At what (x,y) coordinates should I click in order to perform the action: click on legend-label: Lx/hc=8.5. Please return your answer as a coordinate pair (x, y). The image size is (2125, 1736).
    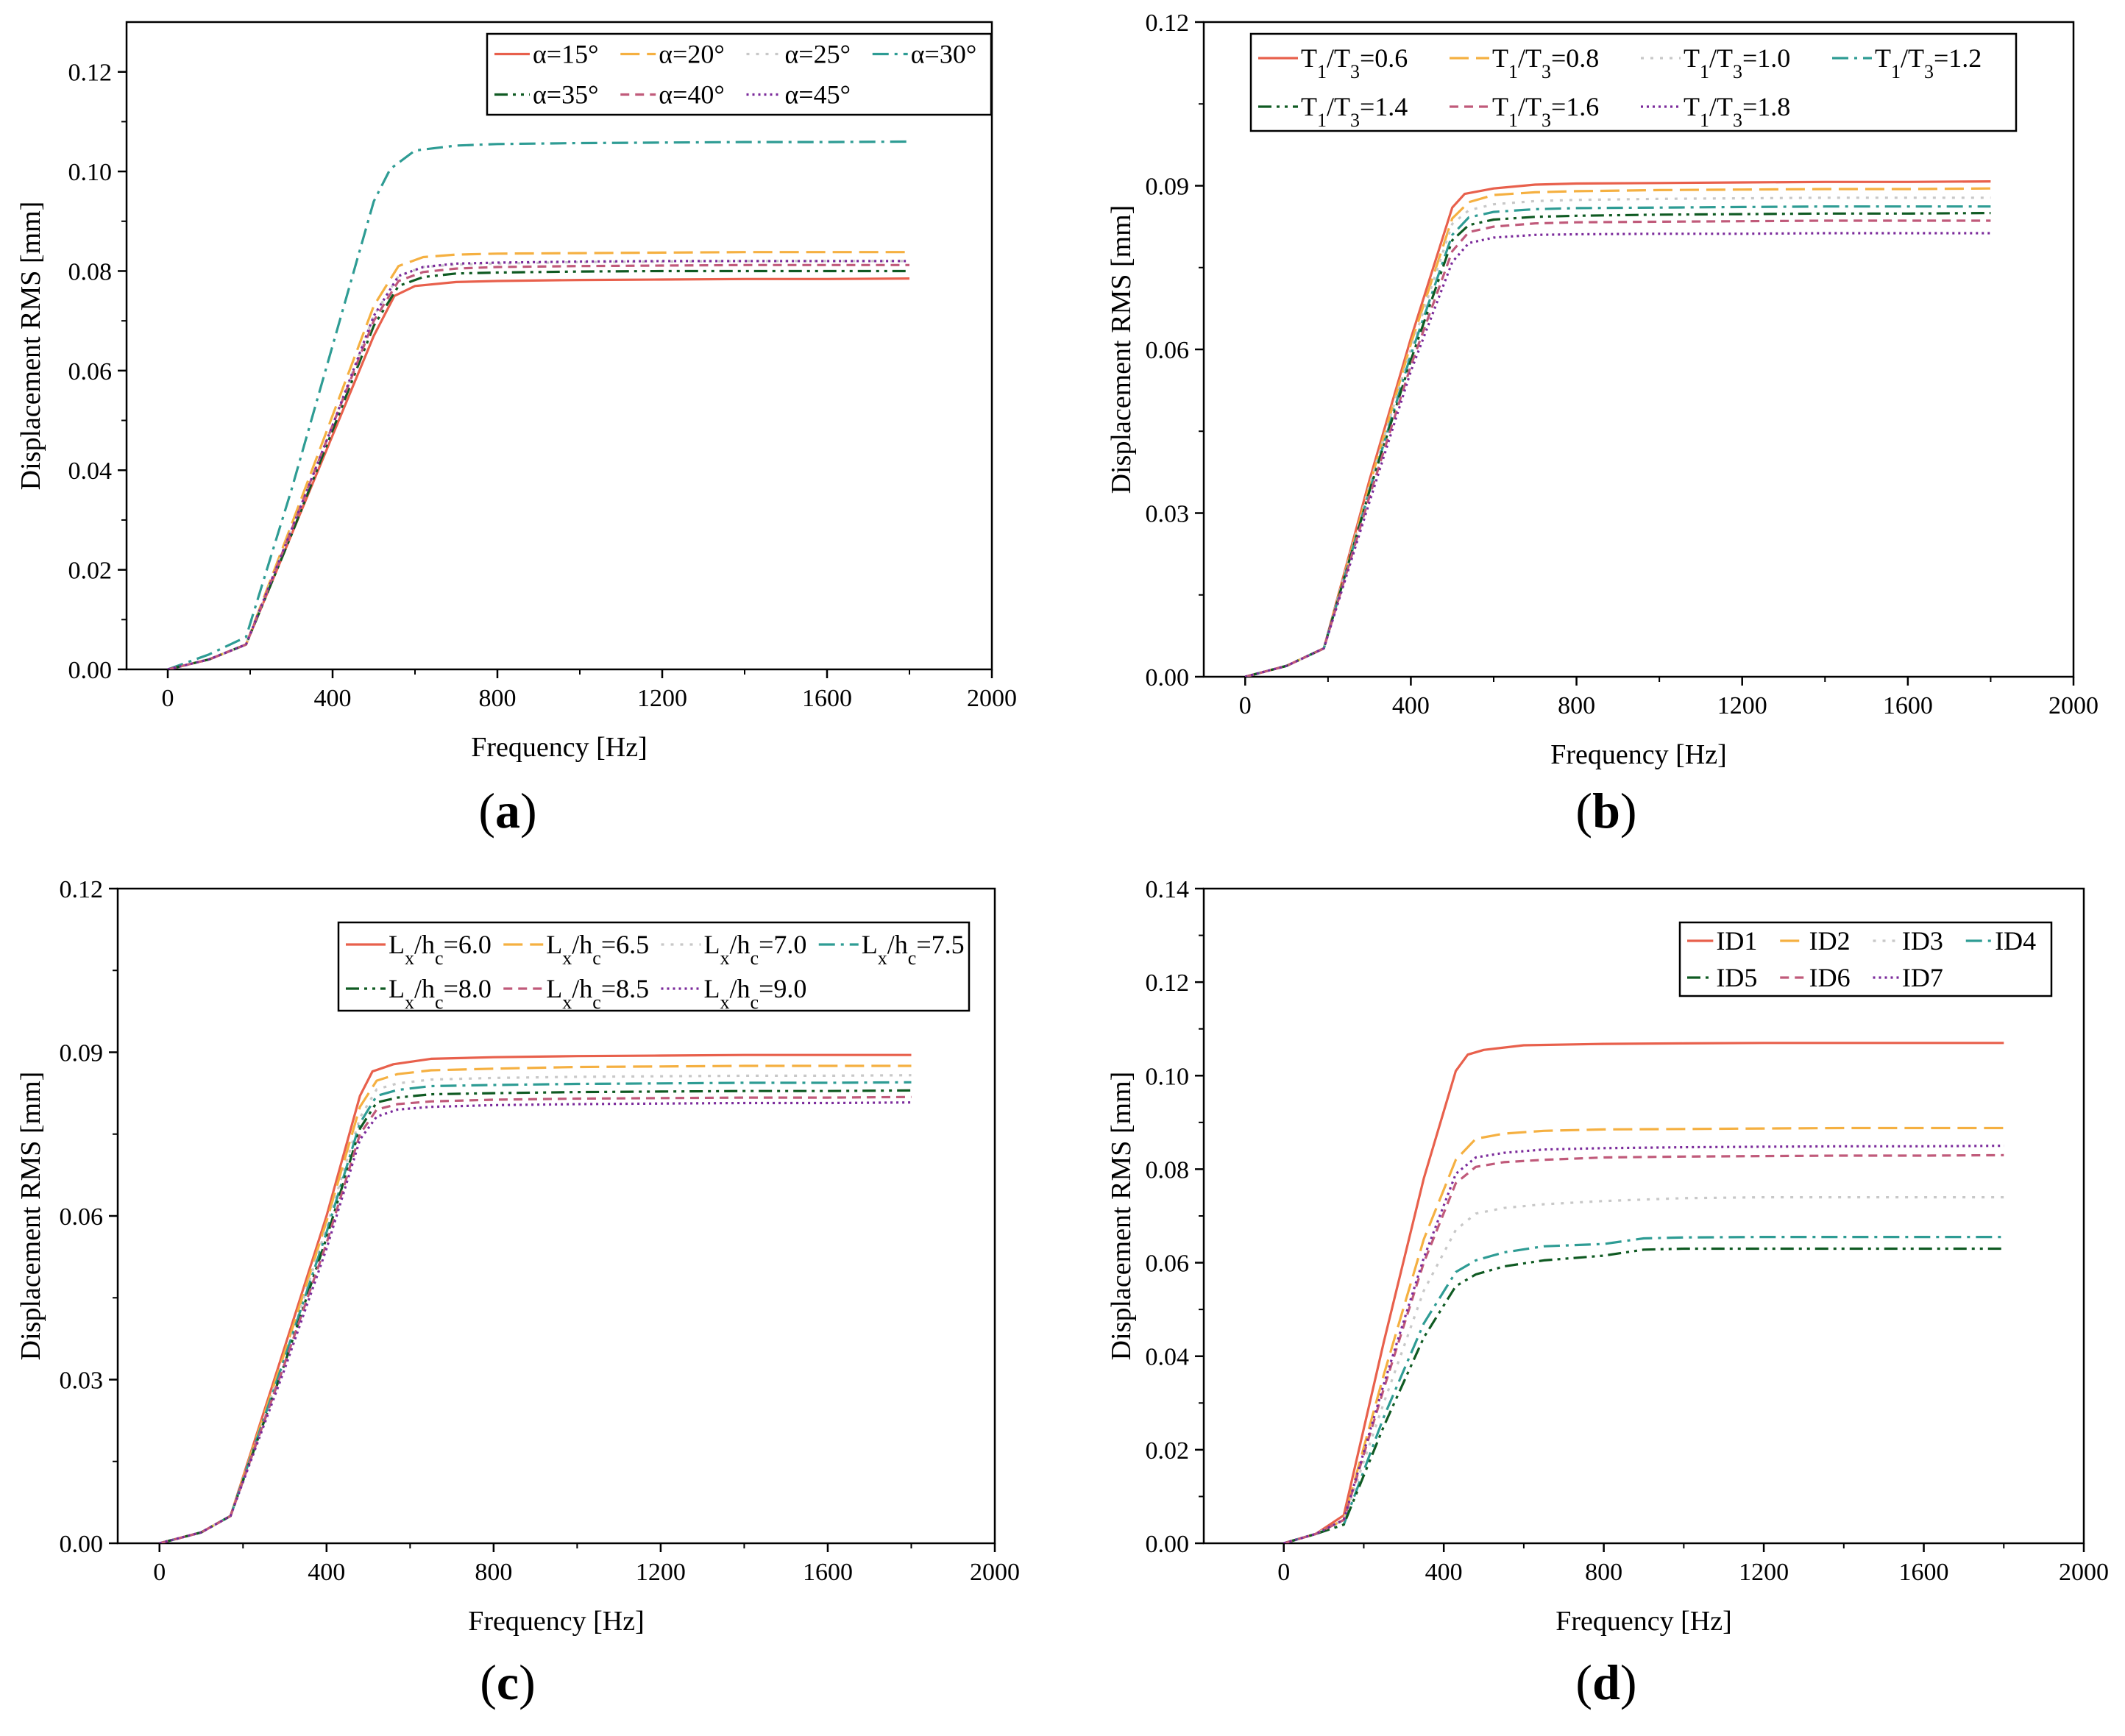
    Looking at the image, I should click on (598, 993).